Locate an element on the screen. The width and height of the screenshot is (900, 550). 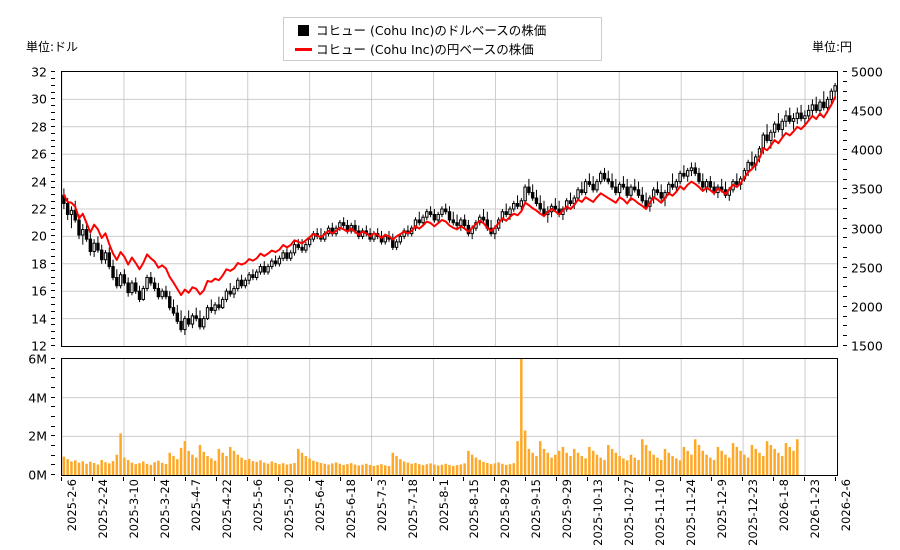
ylab-right-tick: 1500 is located at coordinates (867, 346).